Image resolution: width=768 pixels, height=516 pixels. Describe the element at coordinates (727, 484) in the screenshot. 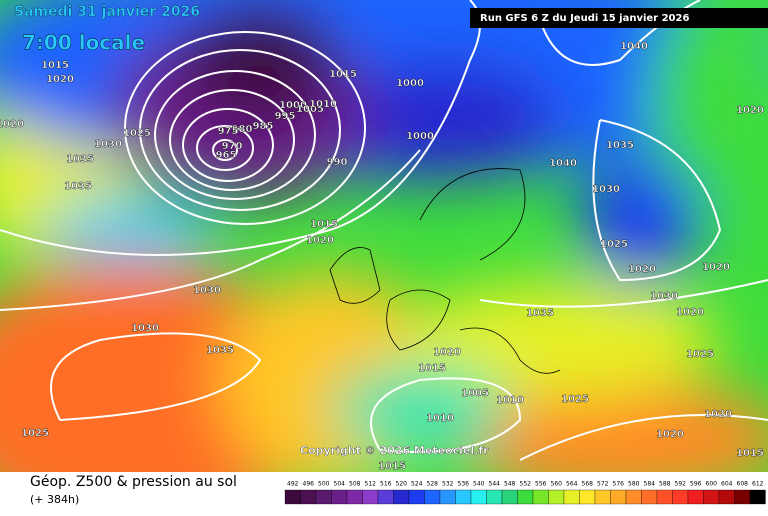

I see `scale-label: 604` at that location.